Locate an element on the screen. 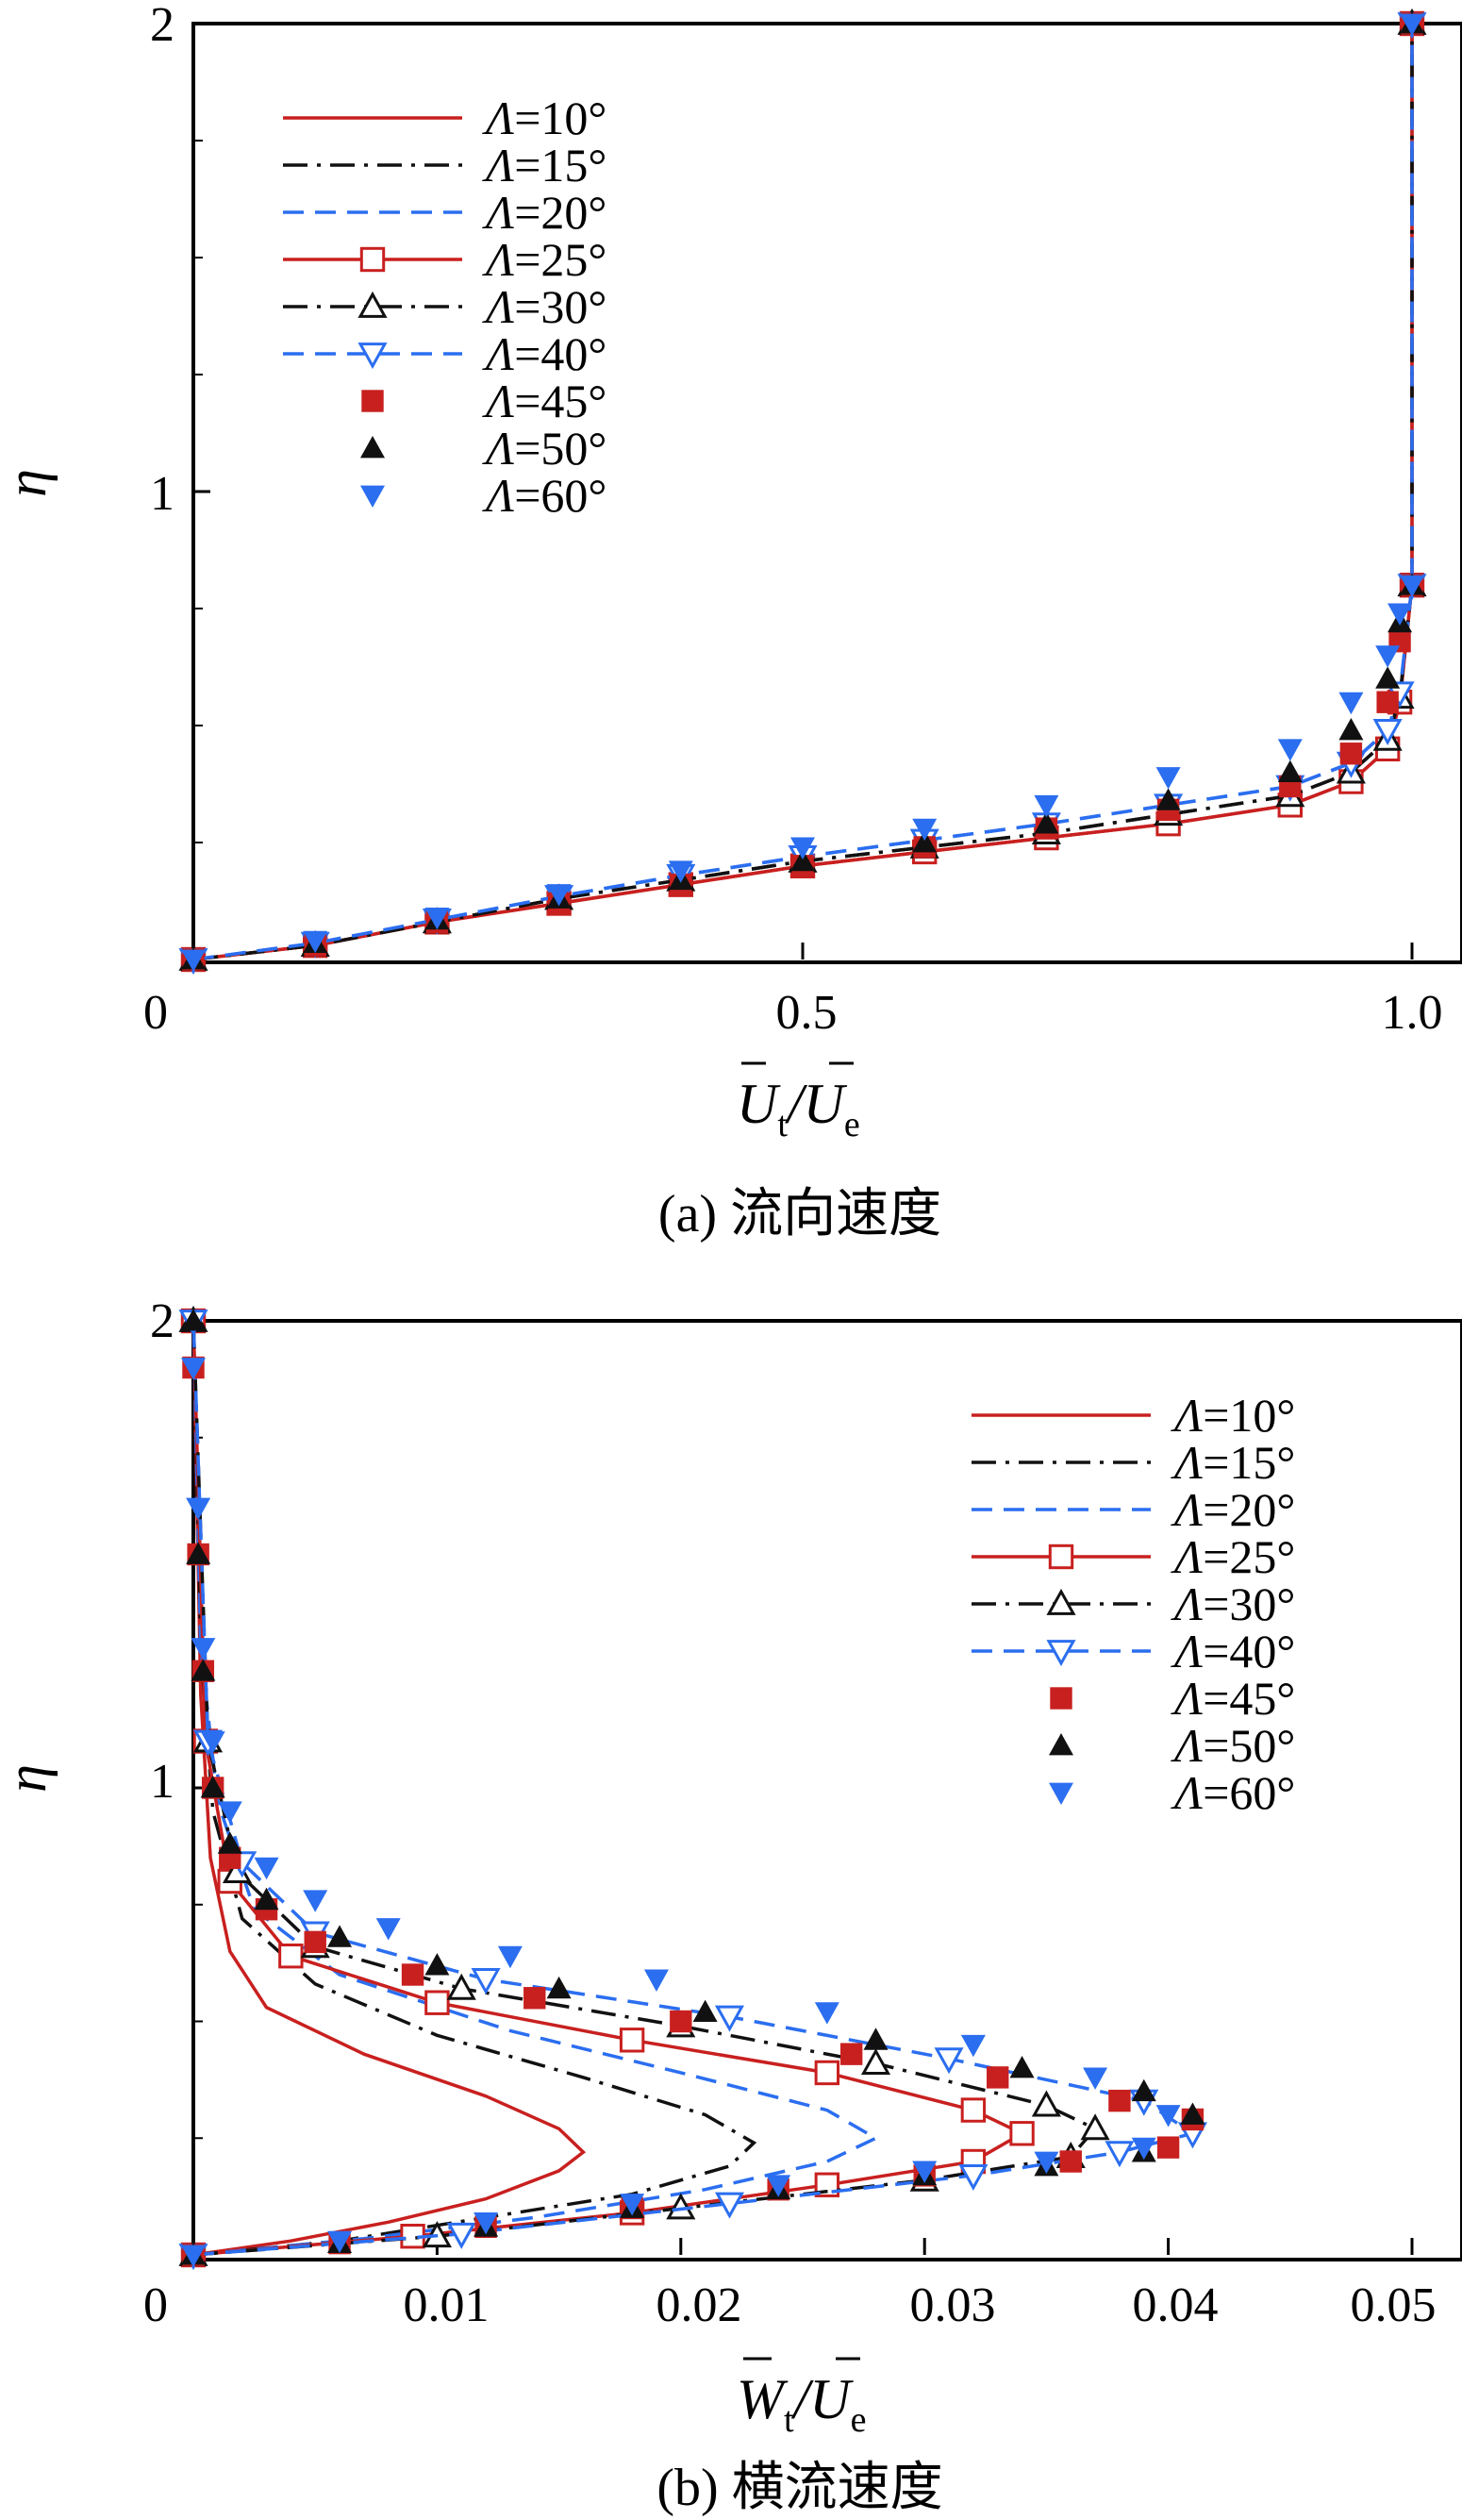  panel-b-xlabel-main2: U is located at coordinates (832, 2399).